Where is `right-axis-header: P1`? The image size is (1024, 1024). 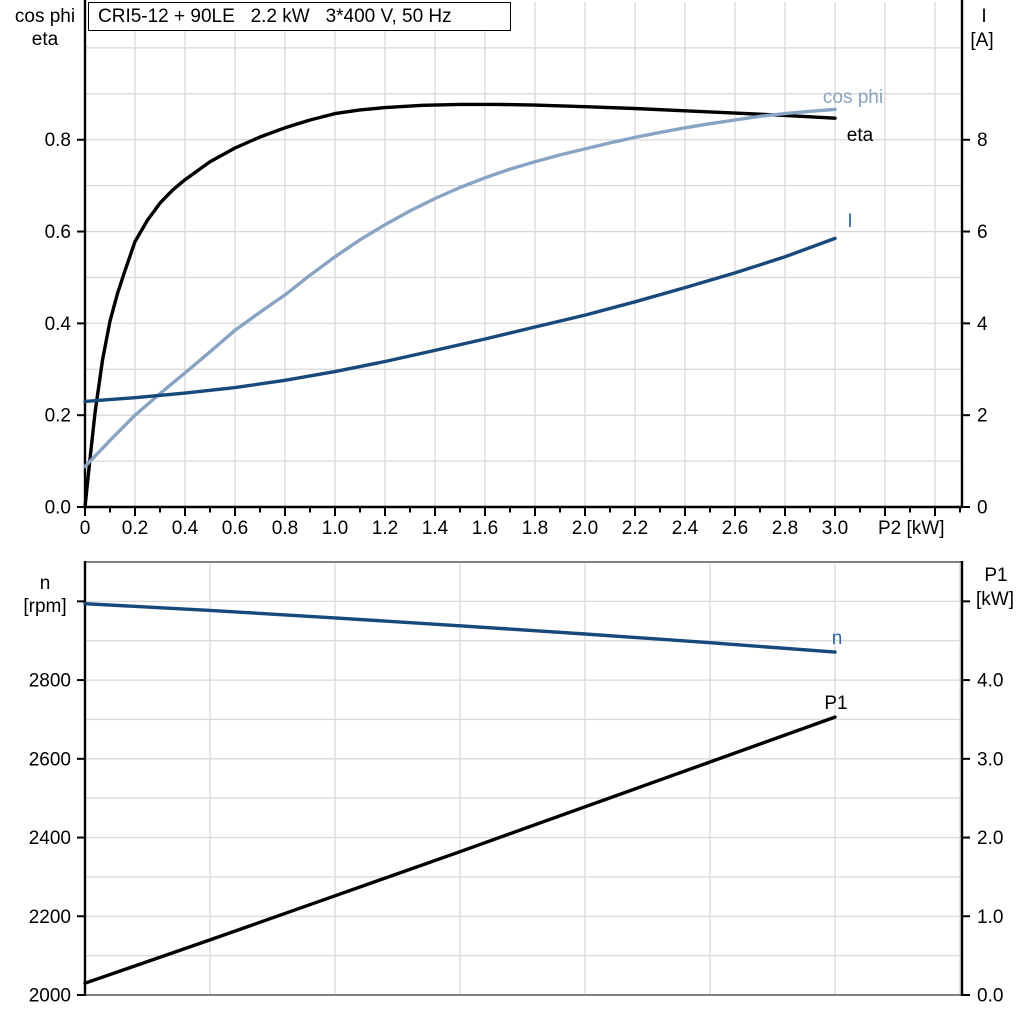
right-axis-header: P1 is located at coordinates (995, 575).